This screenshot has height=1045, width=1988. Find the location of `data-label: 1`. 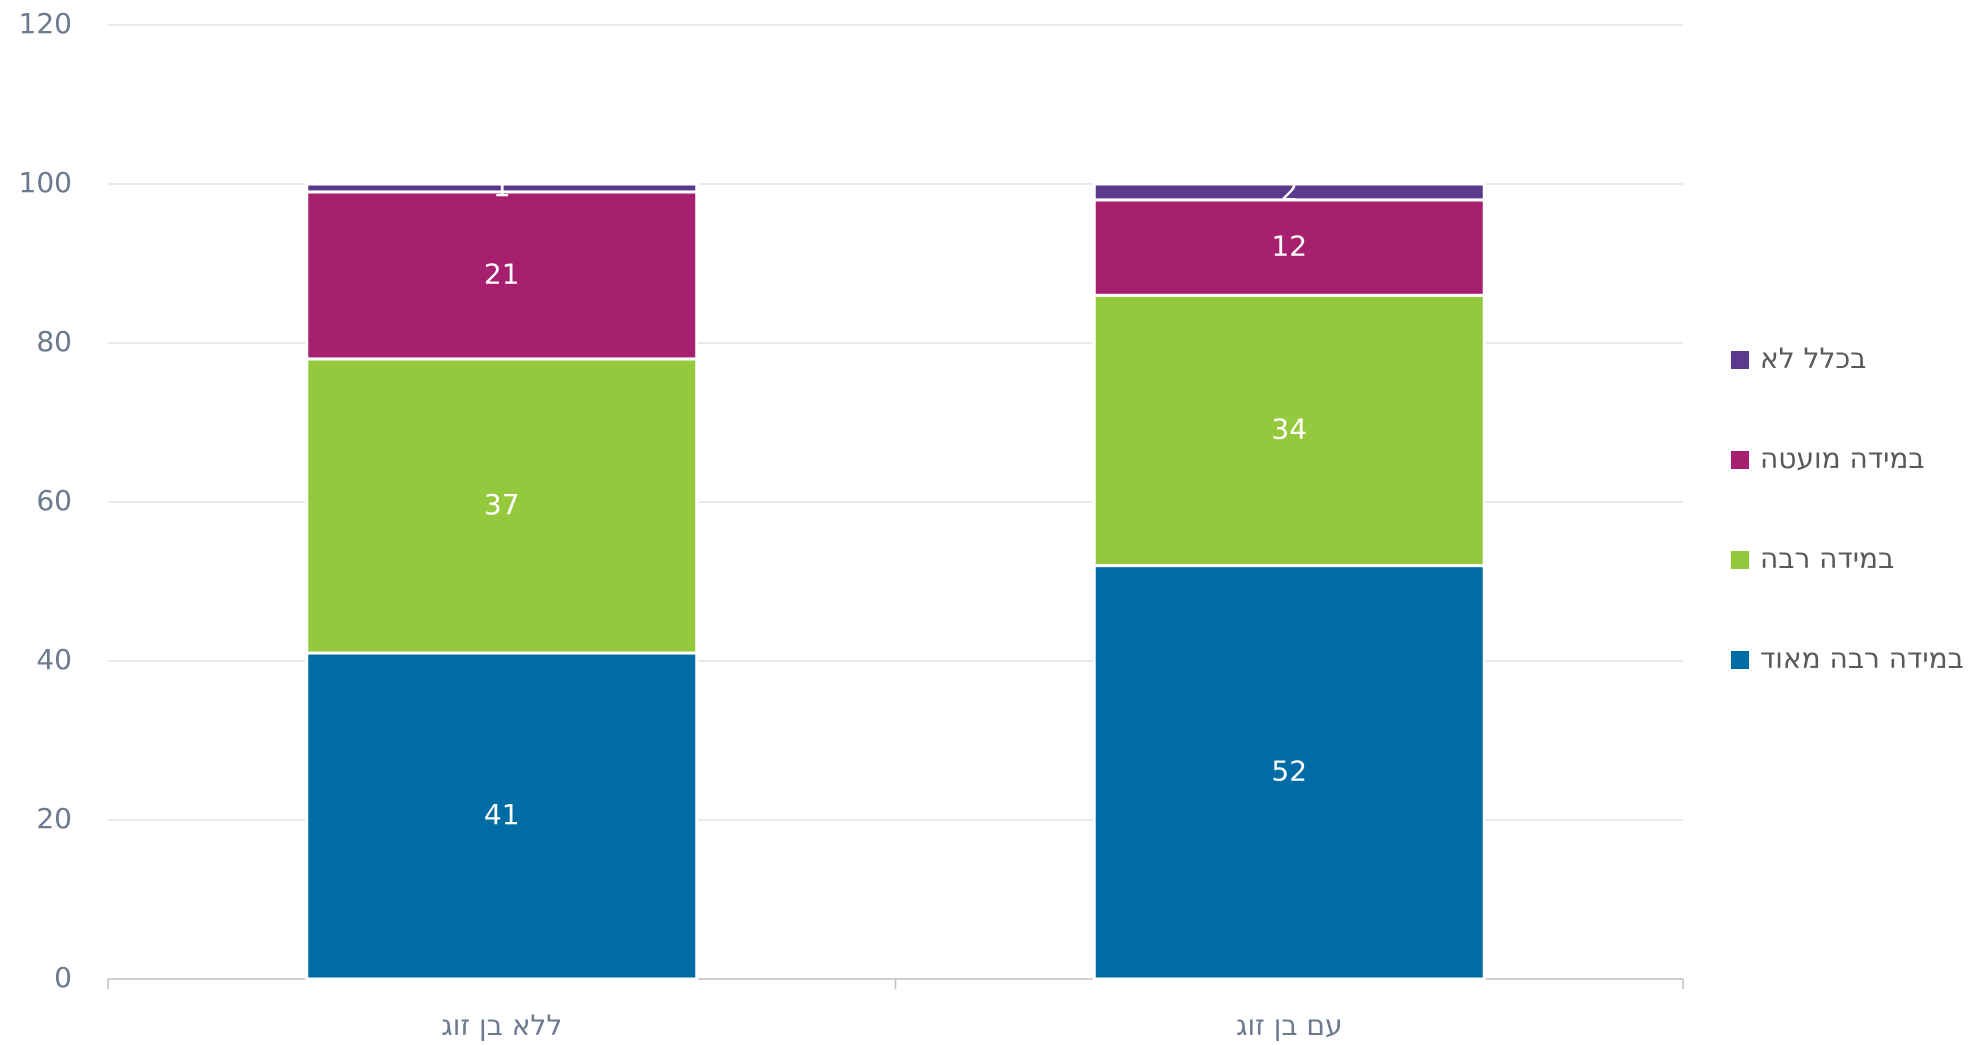

data-label: 1 is located at coordinates (502, 186).